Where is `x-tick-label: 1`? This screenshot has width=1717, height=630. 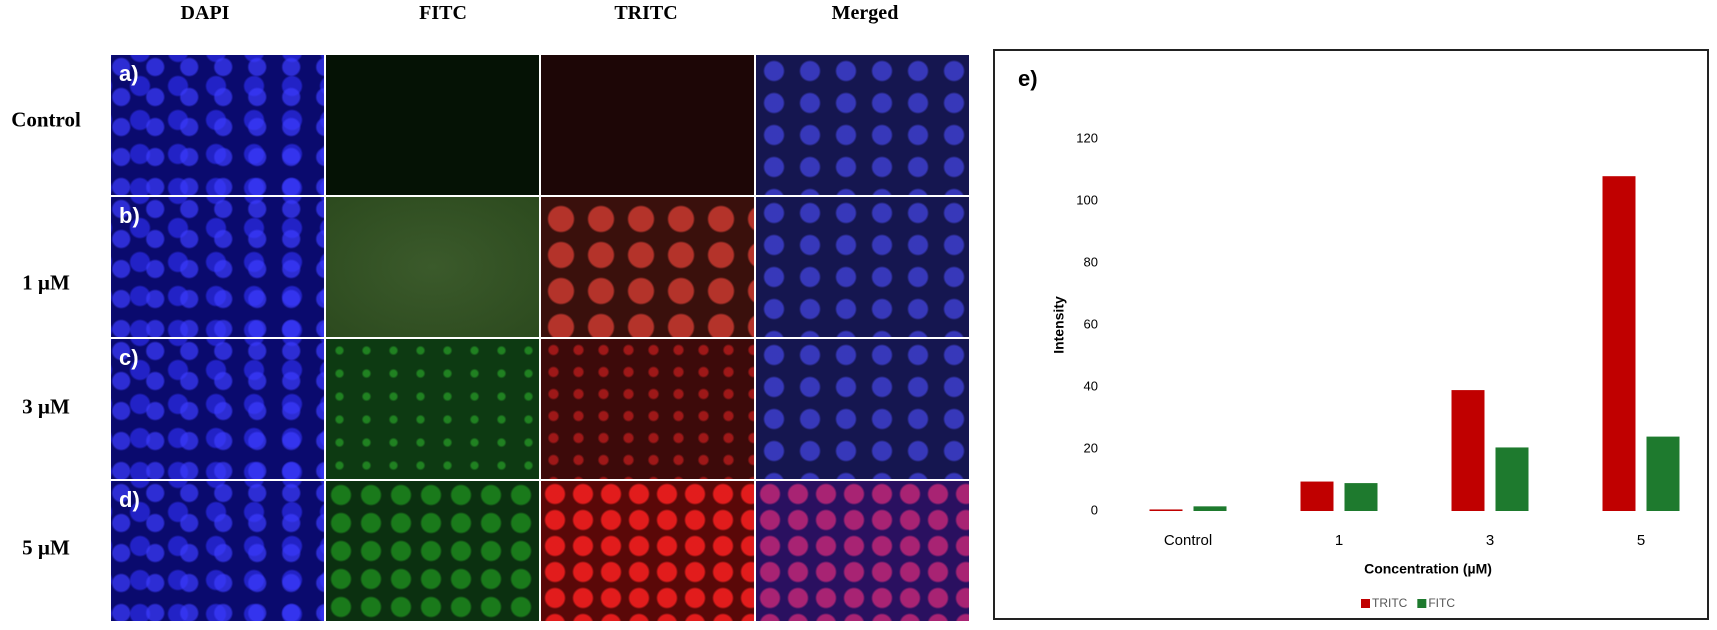 x-tick-label: 1 is located at coordinates (1339, 540).